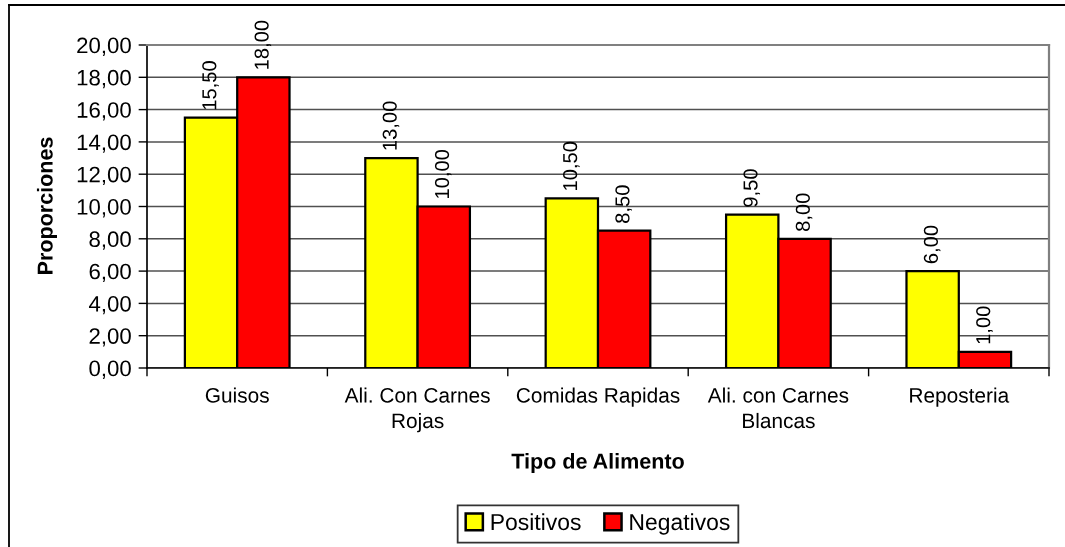  I want to click on y-tick-label: 4,00, so click(109, 305).